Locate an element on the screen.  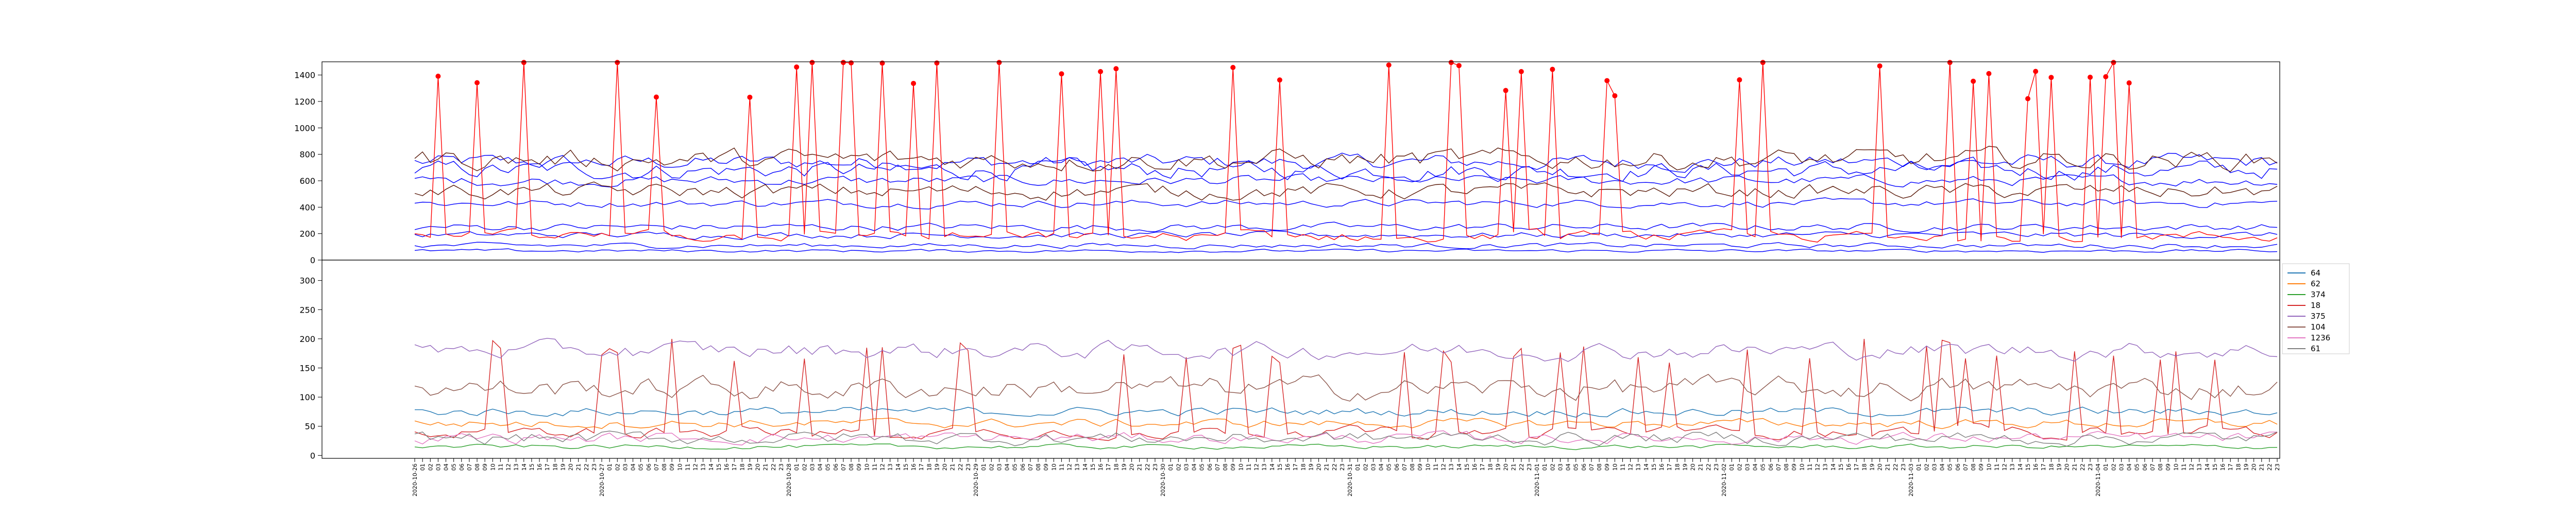
x-tick-label: 2020-11-01 is located at coordinates (1537, 480).